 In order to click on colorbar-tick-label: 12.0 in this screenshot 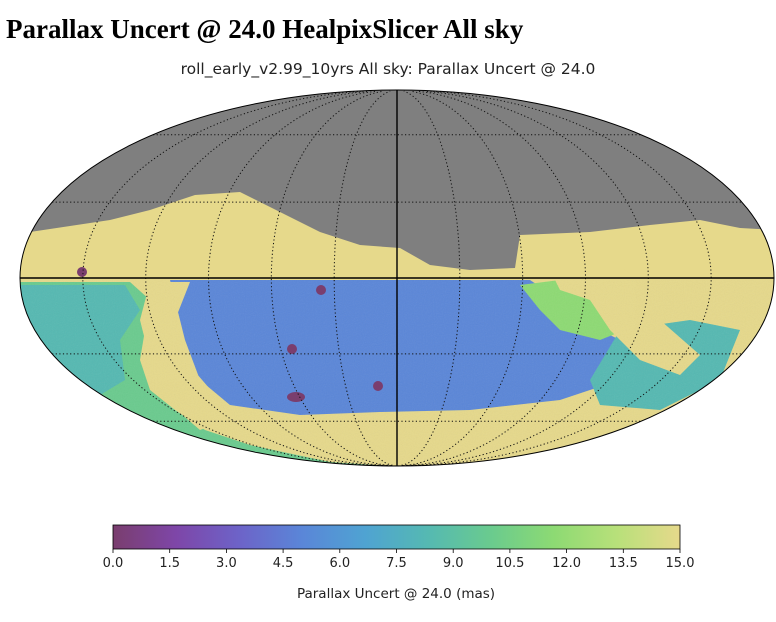, I will do `click(566, 563)`.